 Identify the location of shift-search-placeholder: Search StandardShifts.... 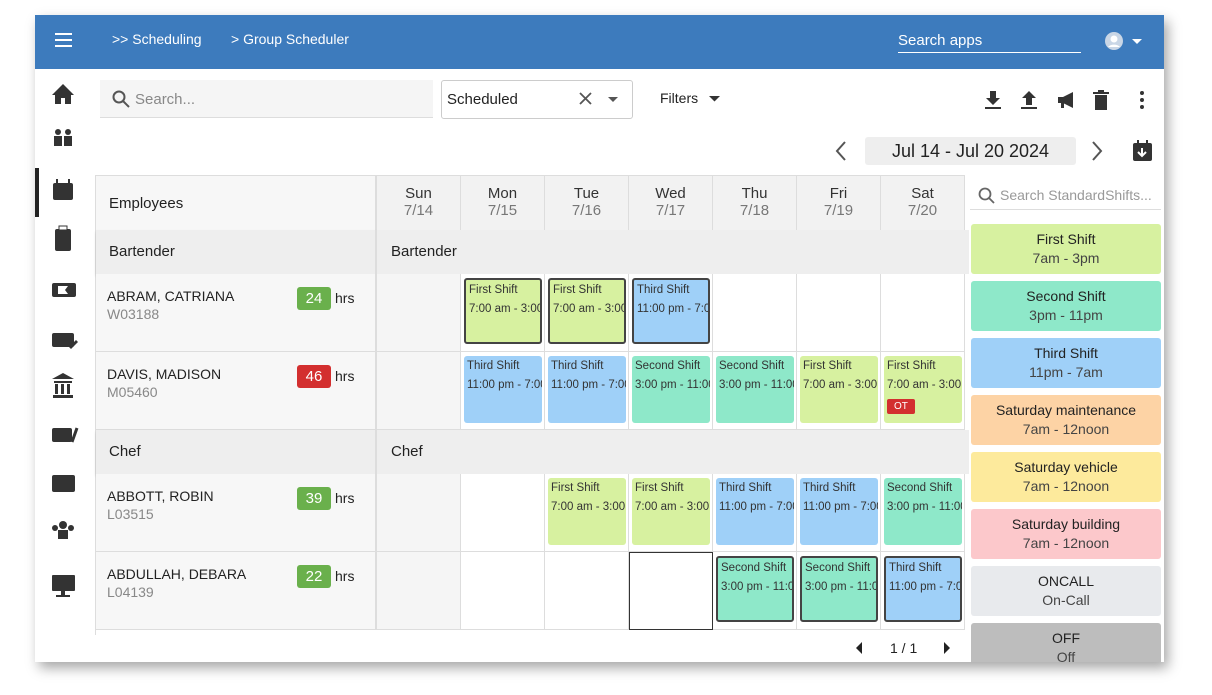
(1076, 195).